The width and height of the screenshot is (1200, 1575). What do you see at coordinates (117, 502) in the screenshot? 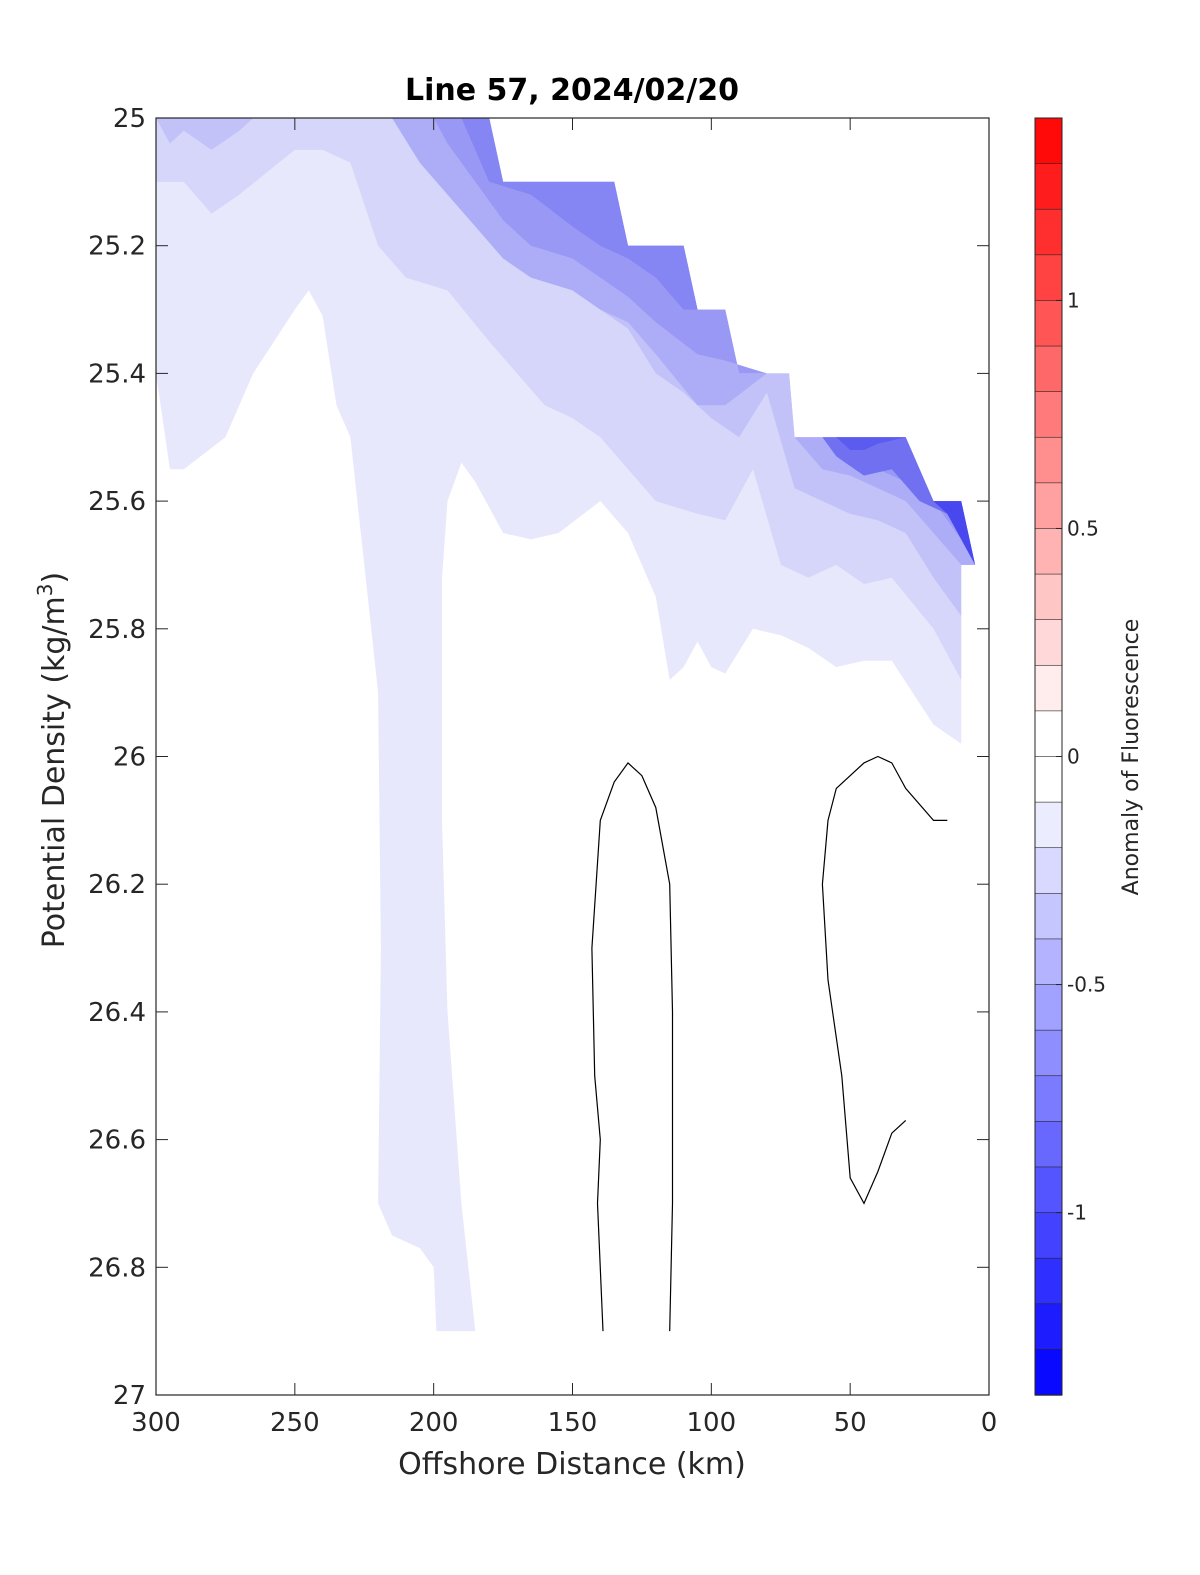
I see `y-tick-label: 25.6` at bounding box center [117, 502].